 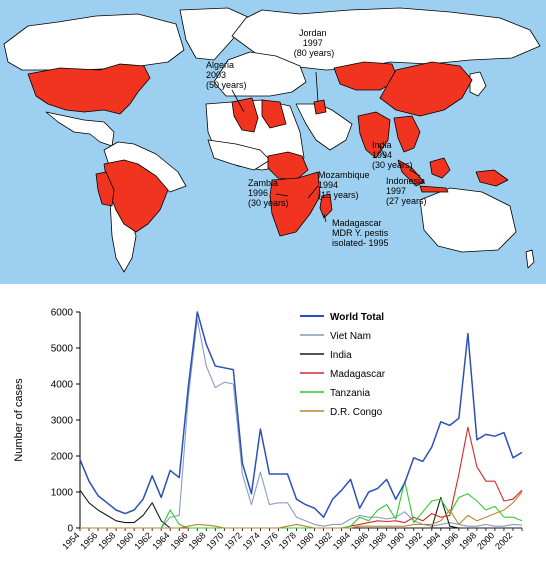 What do you see at coordinates (70, 529) in the screenshot?
I see `y-tick-label: 0` at bounding box center [70, 529].